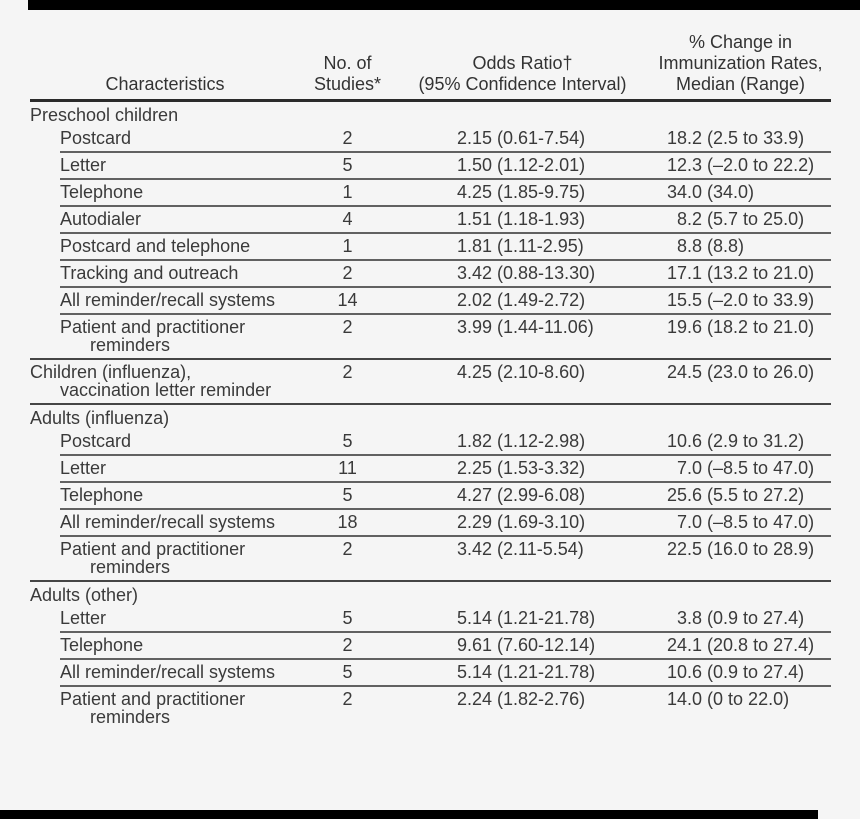 The width and height of the screenshot is (860, 819). Describe the element at coordinates (96, 138) in the screenshot. I see `characteristic-line: Postcard` at that location.